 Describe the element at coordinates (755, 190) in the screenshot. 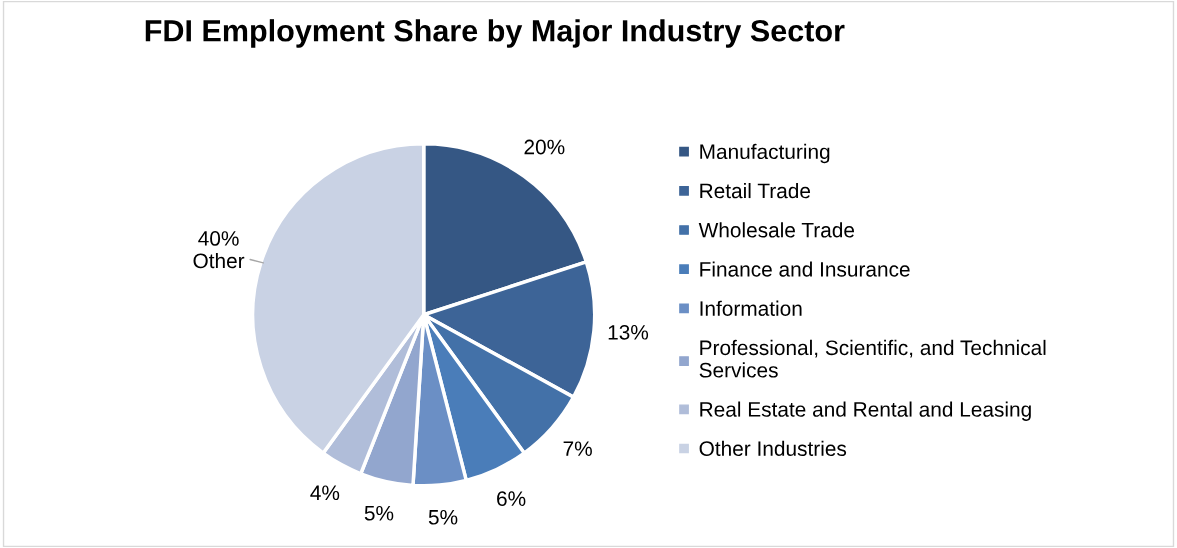

I see `legend-label: Retail Trade` at that location.